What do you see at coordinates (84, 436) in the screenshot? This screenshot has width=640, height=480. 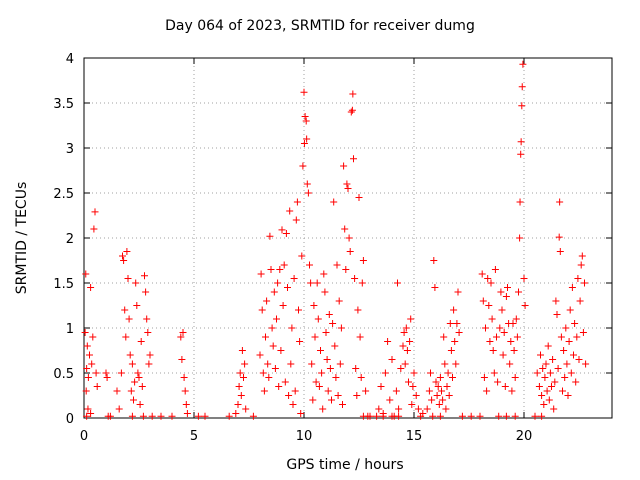 I see `x-tick-label: 0` at bounding box center [84, 436].